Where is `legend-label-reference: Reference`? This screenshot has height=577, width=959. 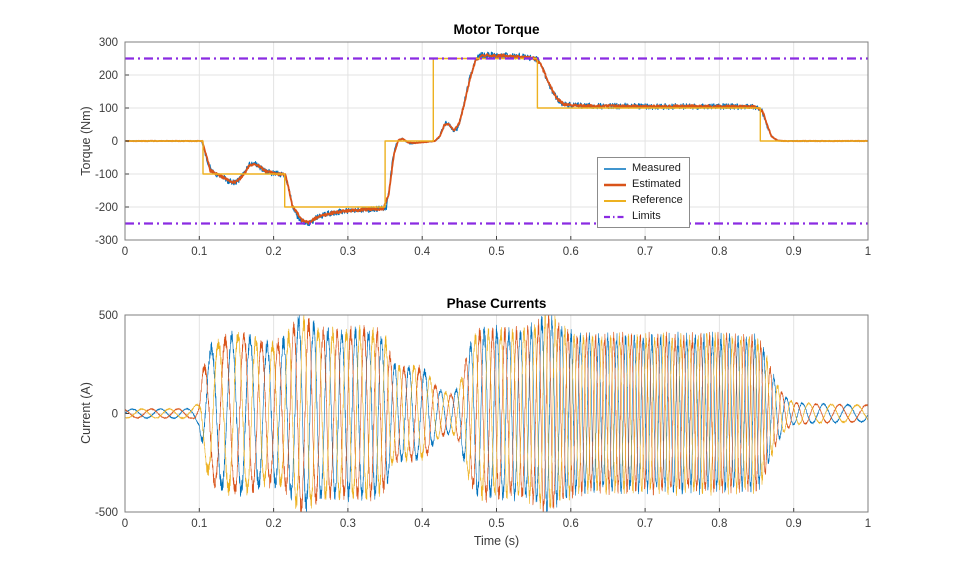 legend-label-reference: Reference is located at coordinates (657, 200).